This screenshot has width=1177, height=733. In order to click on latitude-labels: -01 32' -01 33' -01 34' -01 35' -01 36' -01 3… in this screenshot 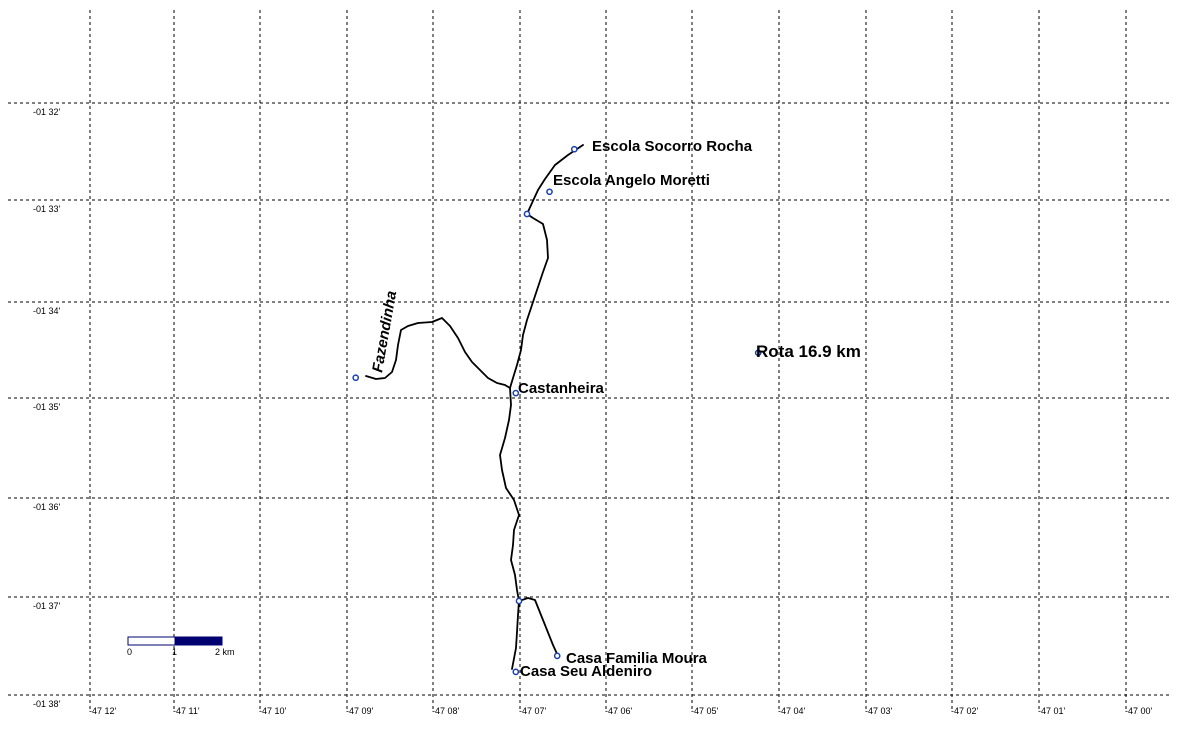, I will do `click(47, 408)`.